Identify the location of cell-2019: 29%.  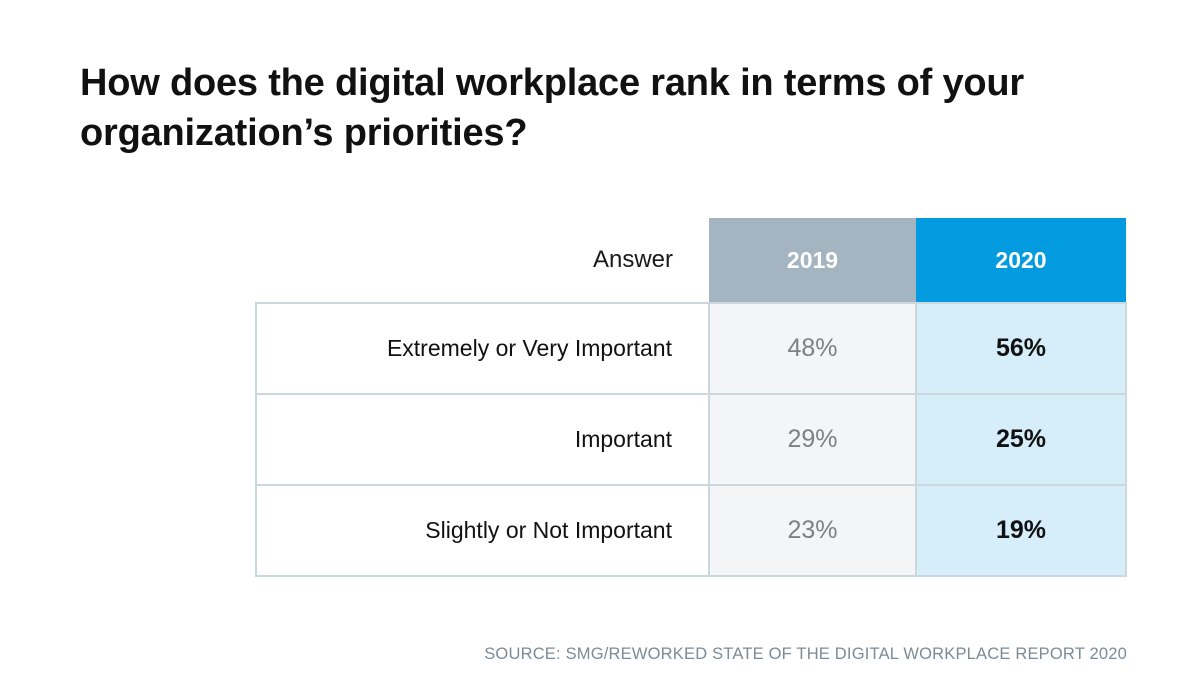
(813, 440).